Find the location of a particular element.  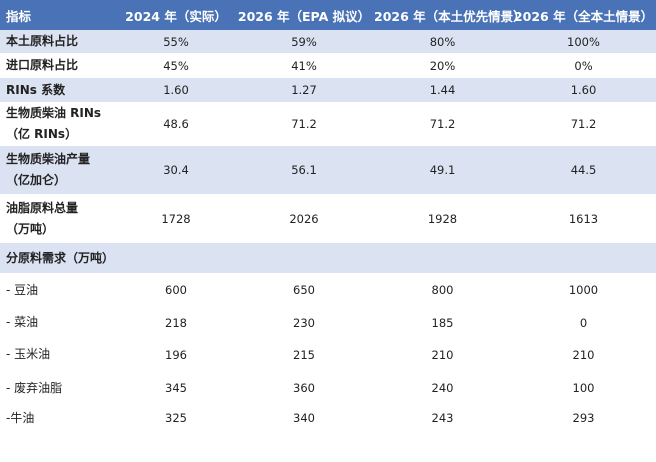

table-row: 生物质柴油 RINs （亿 RINs） 48.6 71.2 71.2 71.2 is located at coordinates (328, 124).